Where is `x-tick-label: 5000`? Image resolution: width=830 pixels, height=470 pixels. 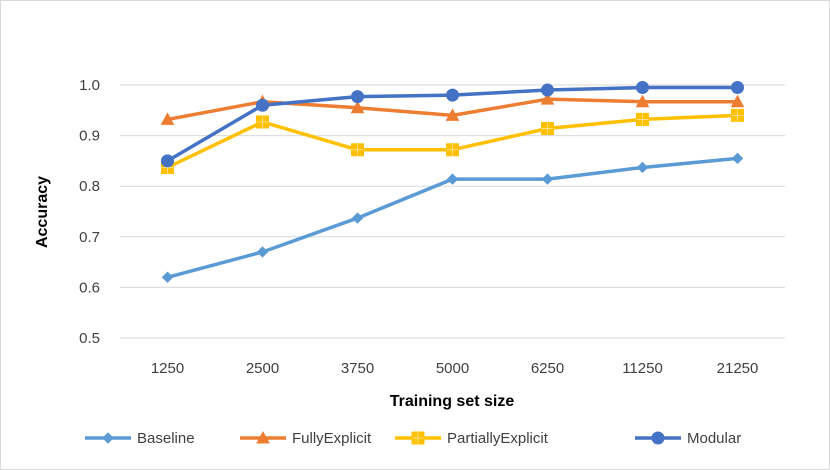
x-tick-label: 5000 is located at coordinates (452, 368).